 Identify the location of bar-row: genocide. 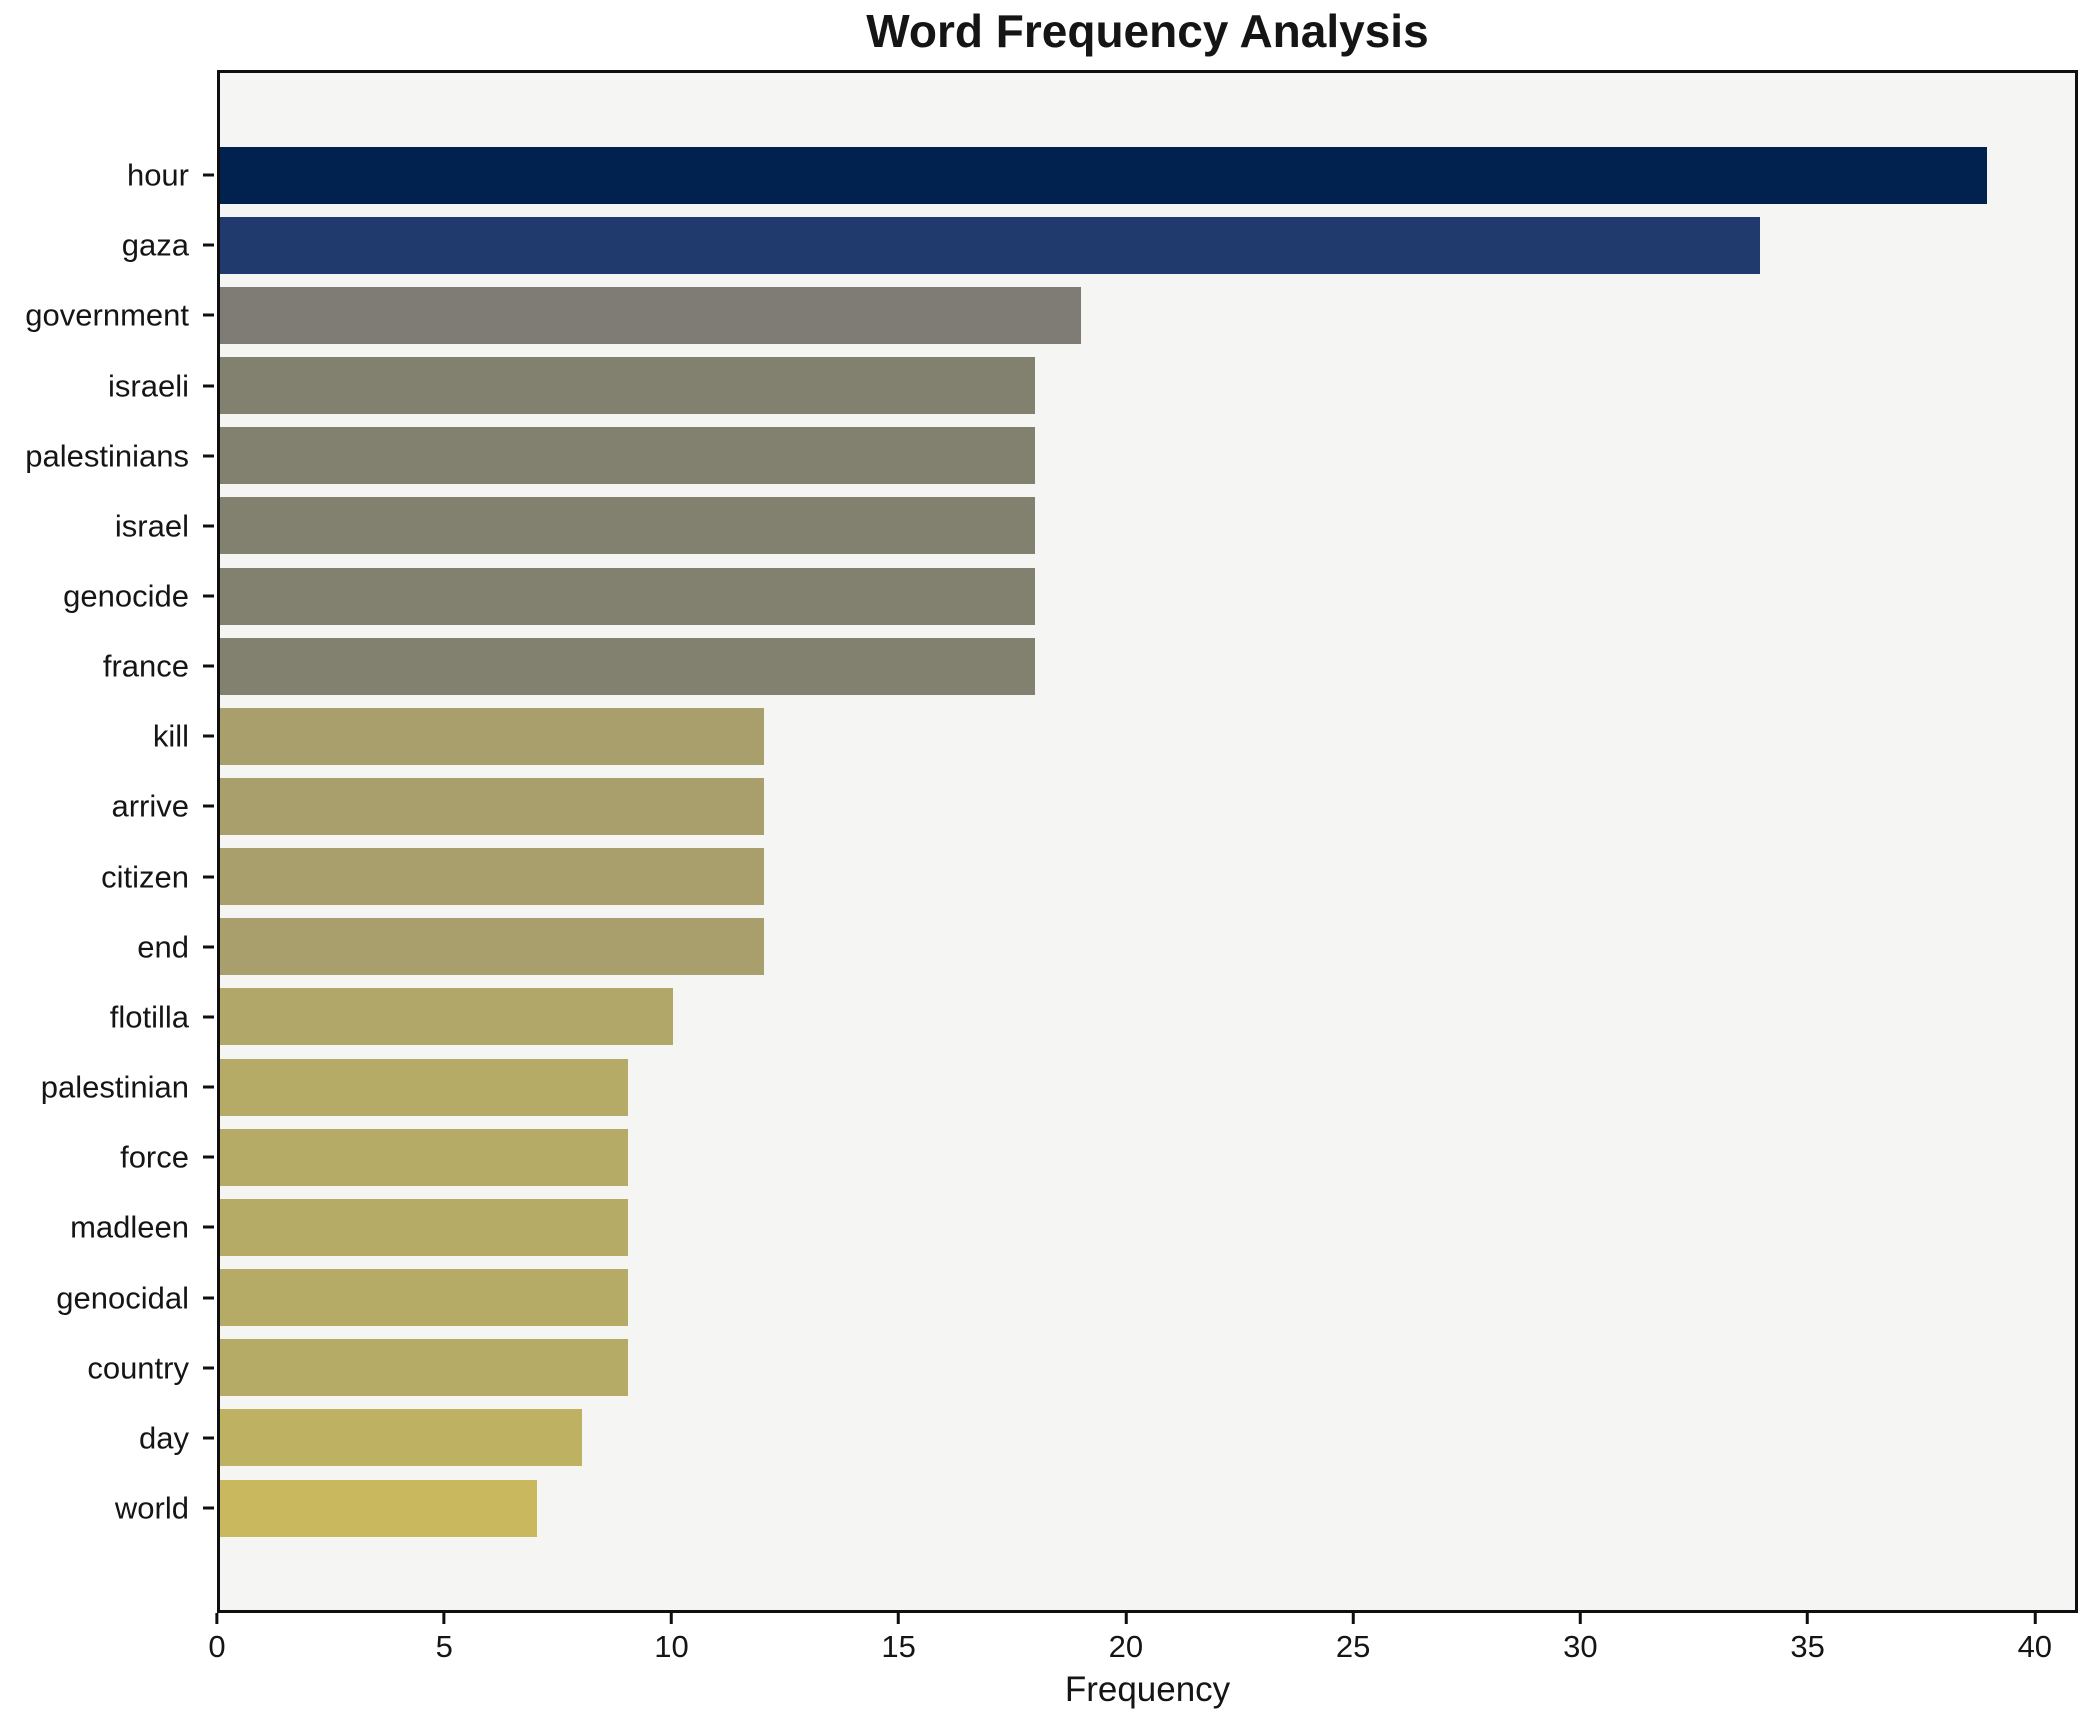
(1069, 596).